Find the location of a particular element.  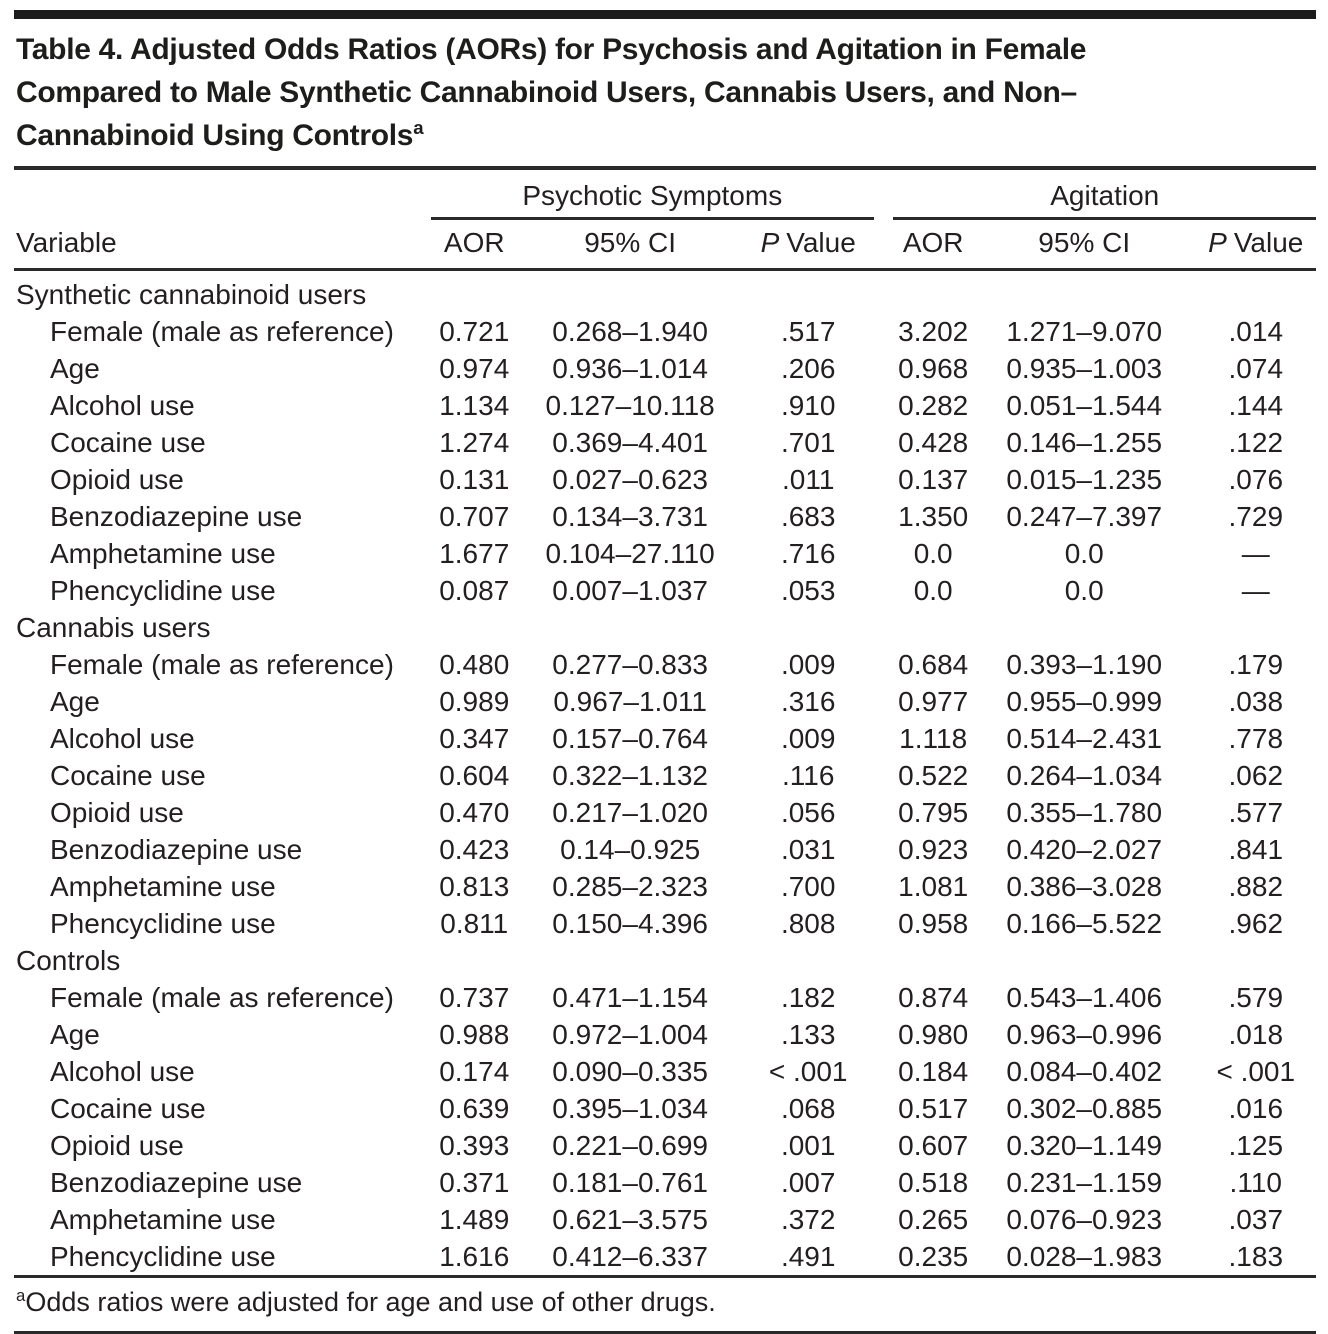

psych-aor-cell: 0.604 is located at coordinates (474, 775).